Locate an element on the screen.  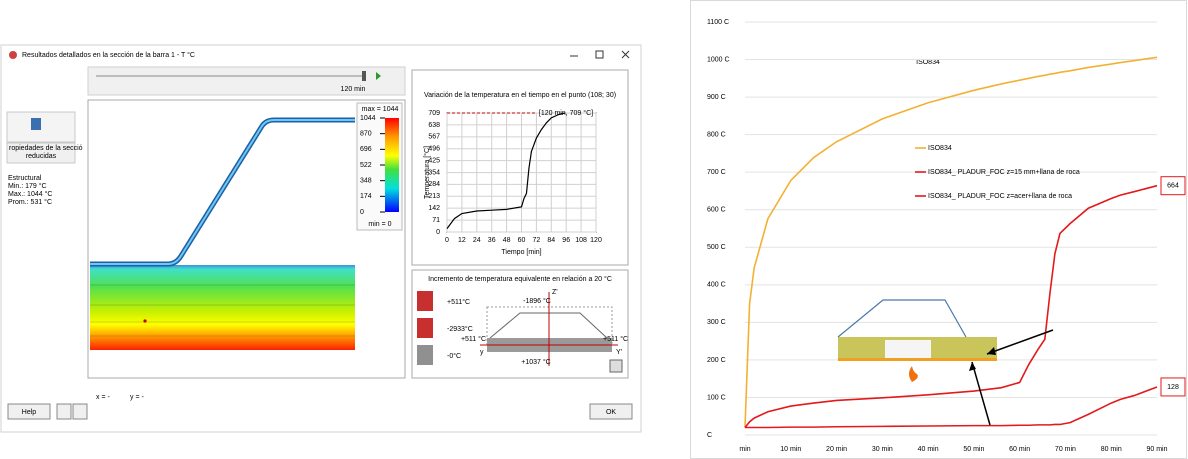
annotation: 664 is located at coordinates (1173, 186).